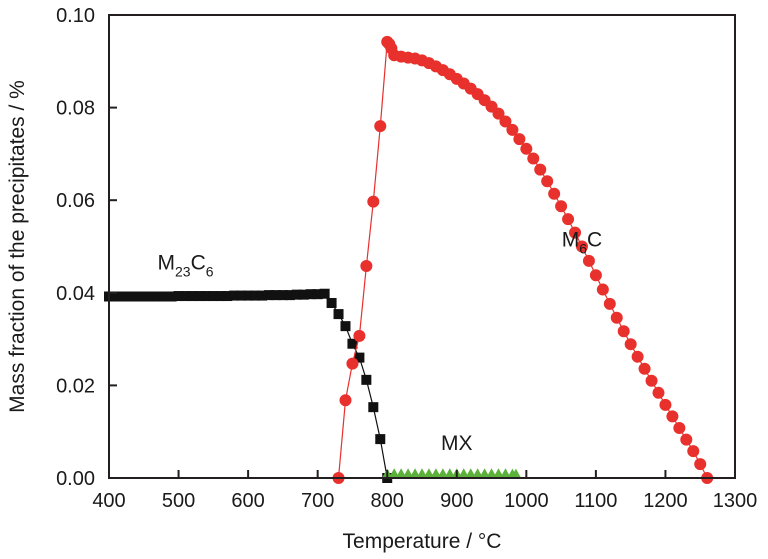 This screenshot has width=768, height=559. Describe the element at coordinates (248, 385) in the screenshot. I see `series-m23c6` at that location.